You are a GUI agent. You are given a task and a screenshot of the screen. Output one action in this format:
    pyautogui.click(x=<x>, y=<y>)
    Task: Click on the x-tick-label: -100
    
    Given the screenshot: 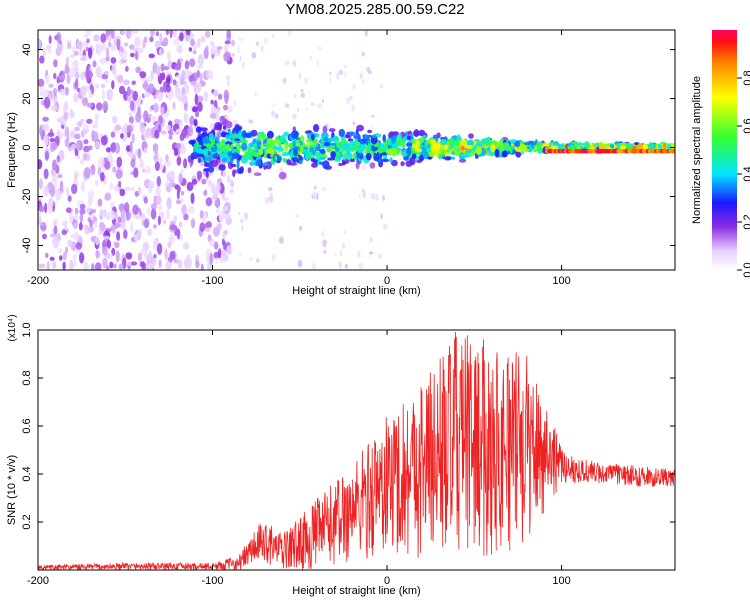 What is the action you would take?
    pyautogui.click(x=213, y=281)
    